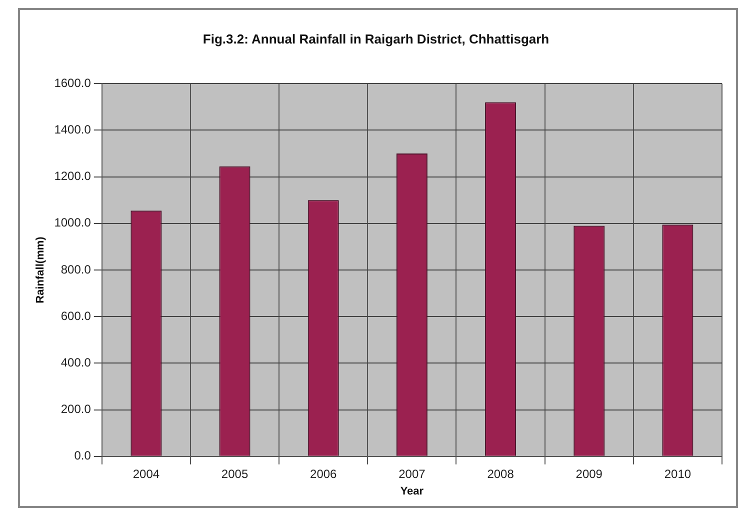 The width and height of the screenshot is (751, 515). I want to click on y-tick-label: 1400.0, so click(73, 129).